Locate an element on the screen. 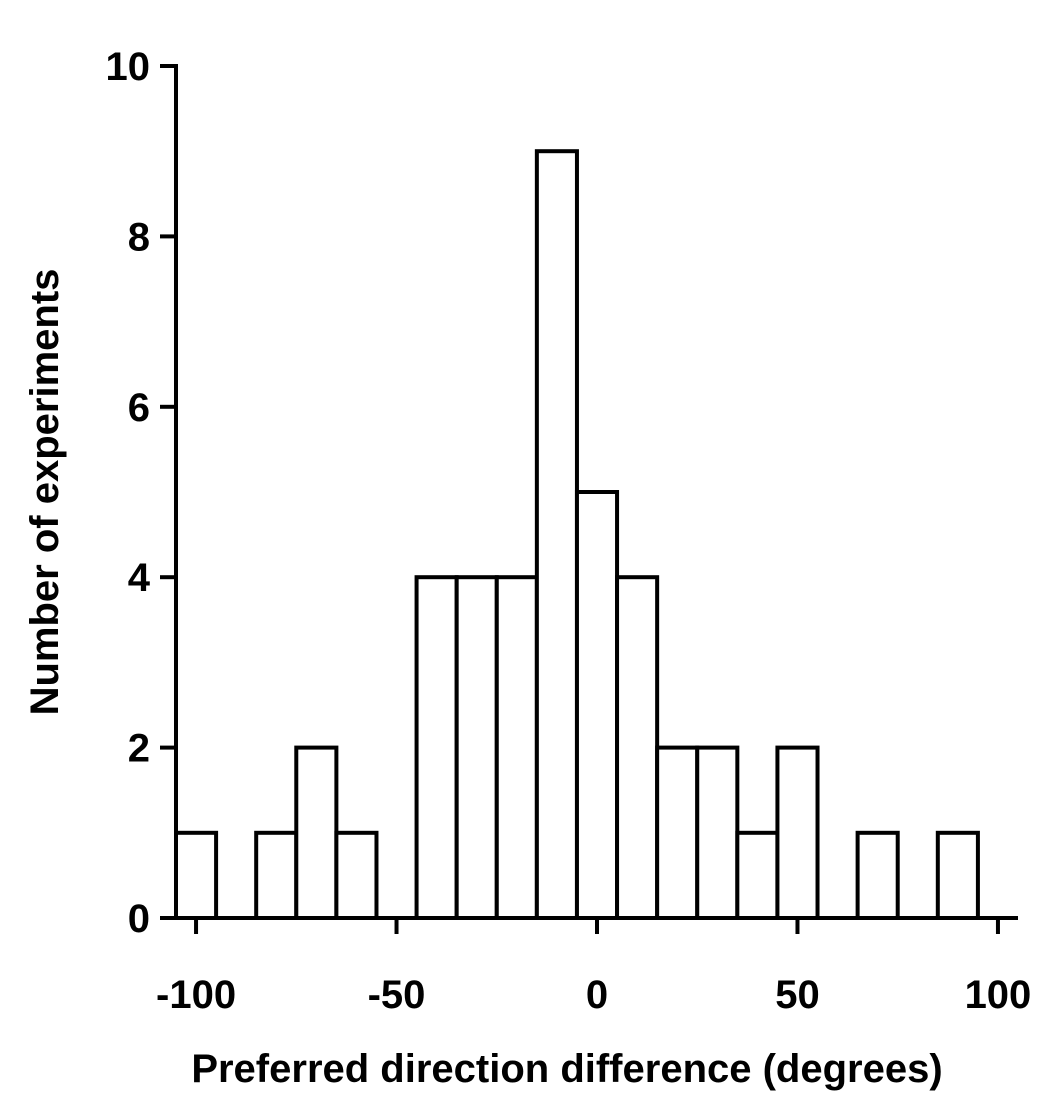  x-tick-label: -100 is located at coordinates (196, 995).